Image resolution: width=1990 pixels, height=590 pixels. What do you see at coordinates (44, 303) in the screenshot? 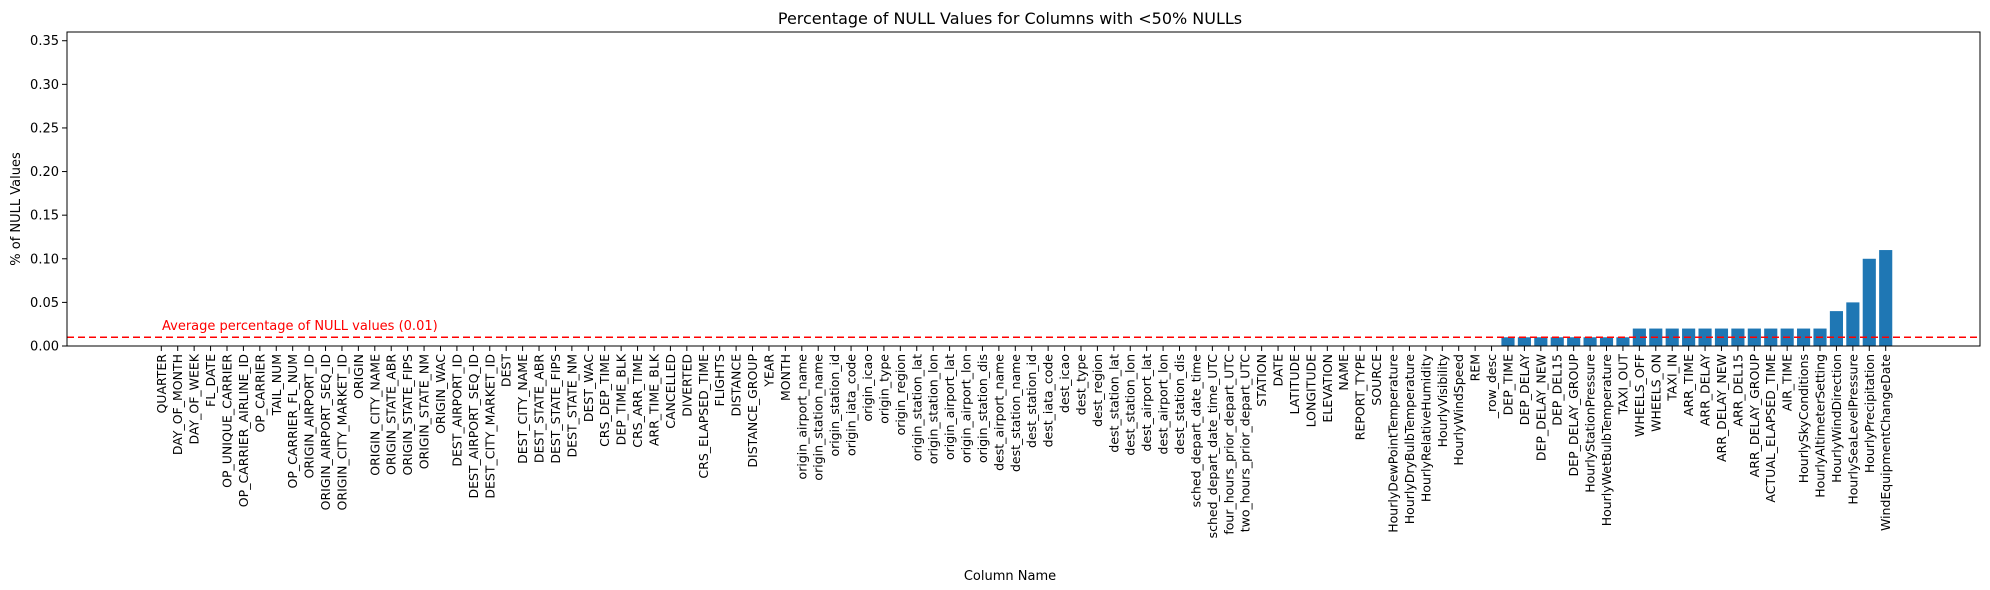
I see `y-tick-label: 0.05` at bounding box center [44, 303].